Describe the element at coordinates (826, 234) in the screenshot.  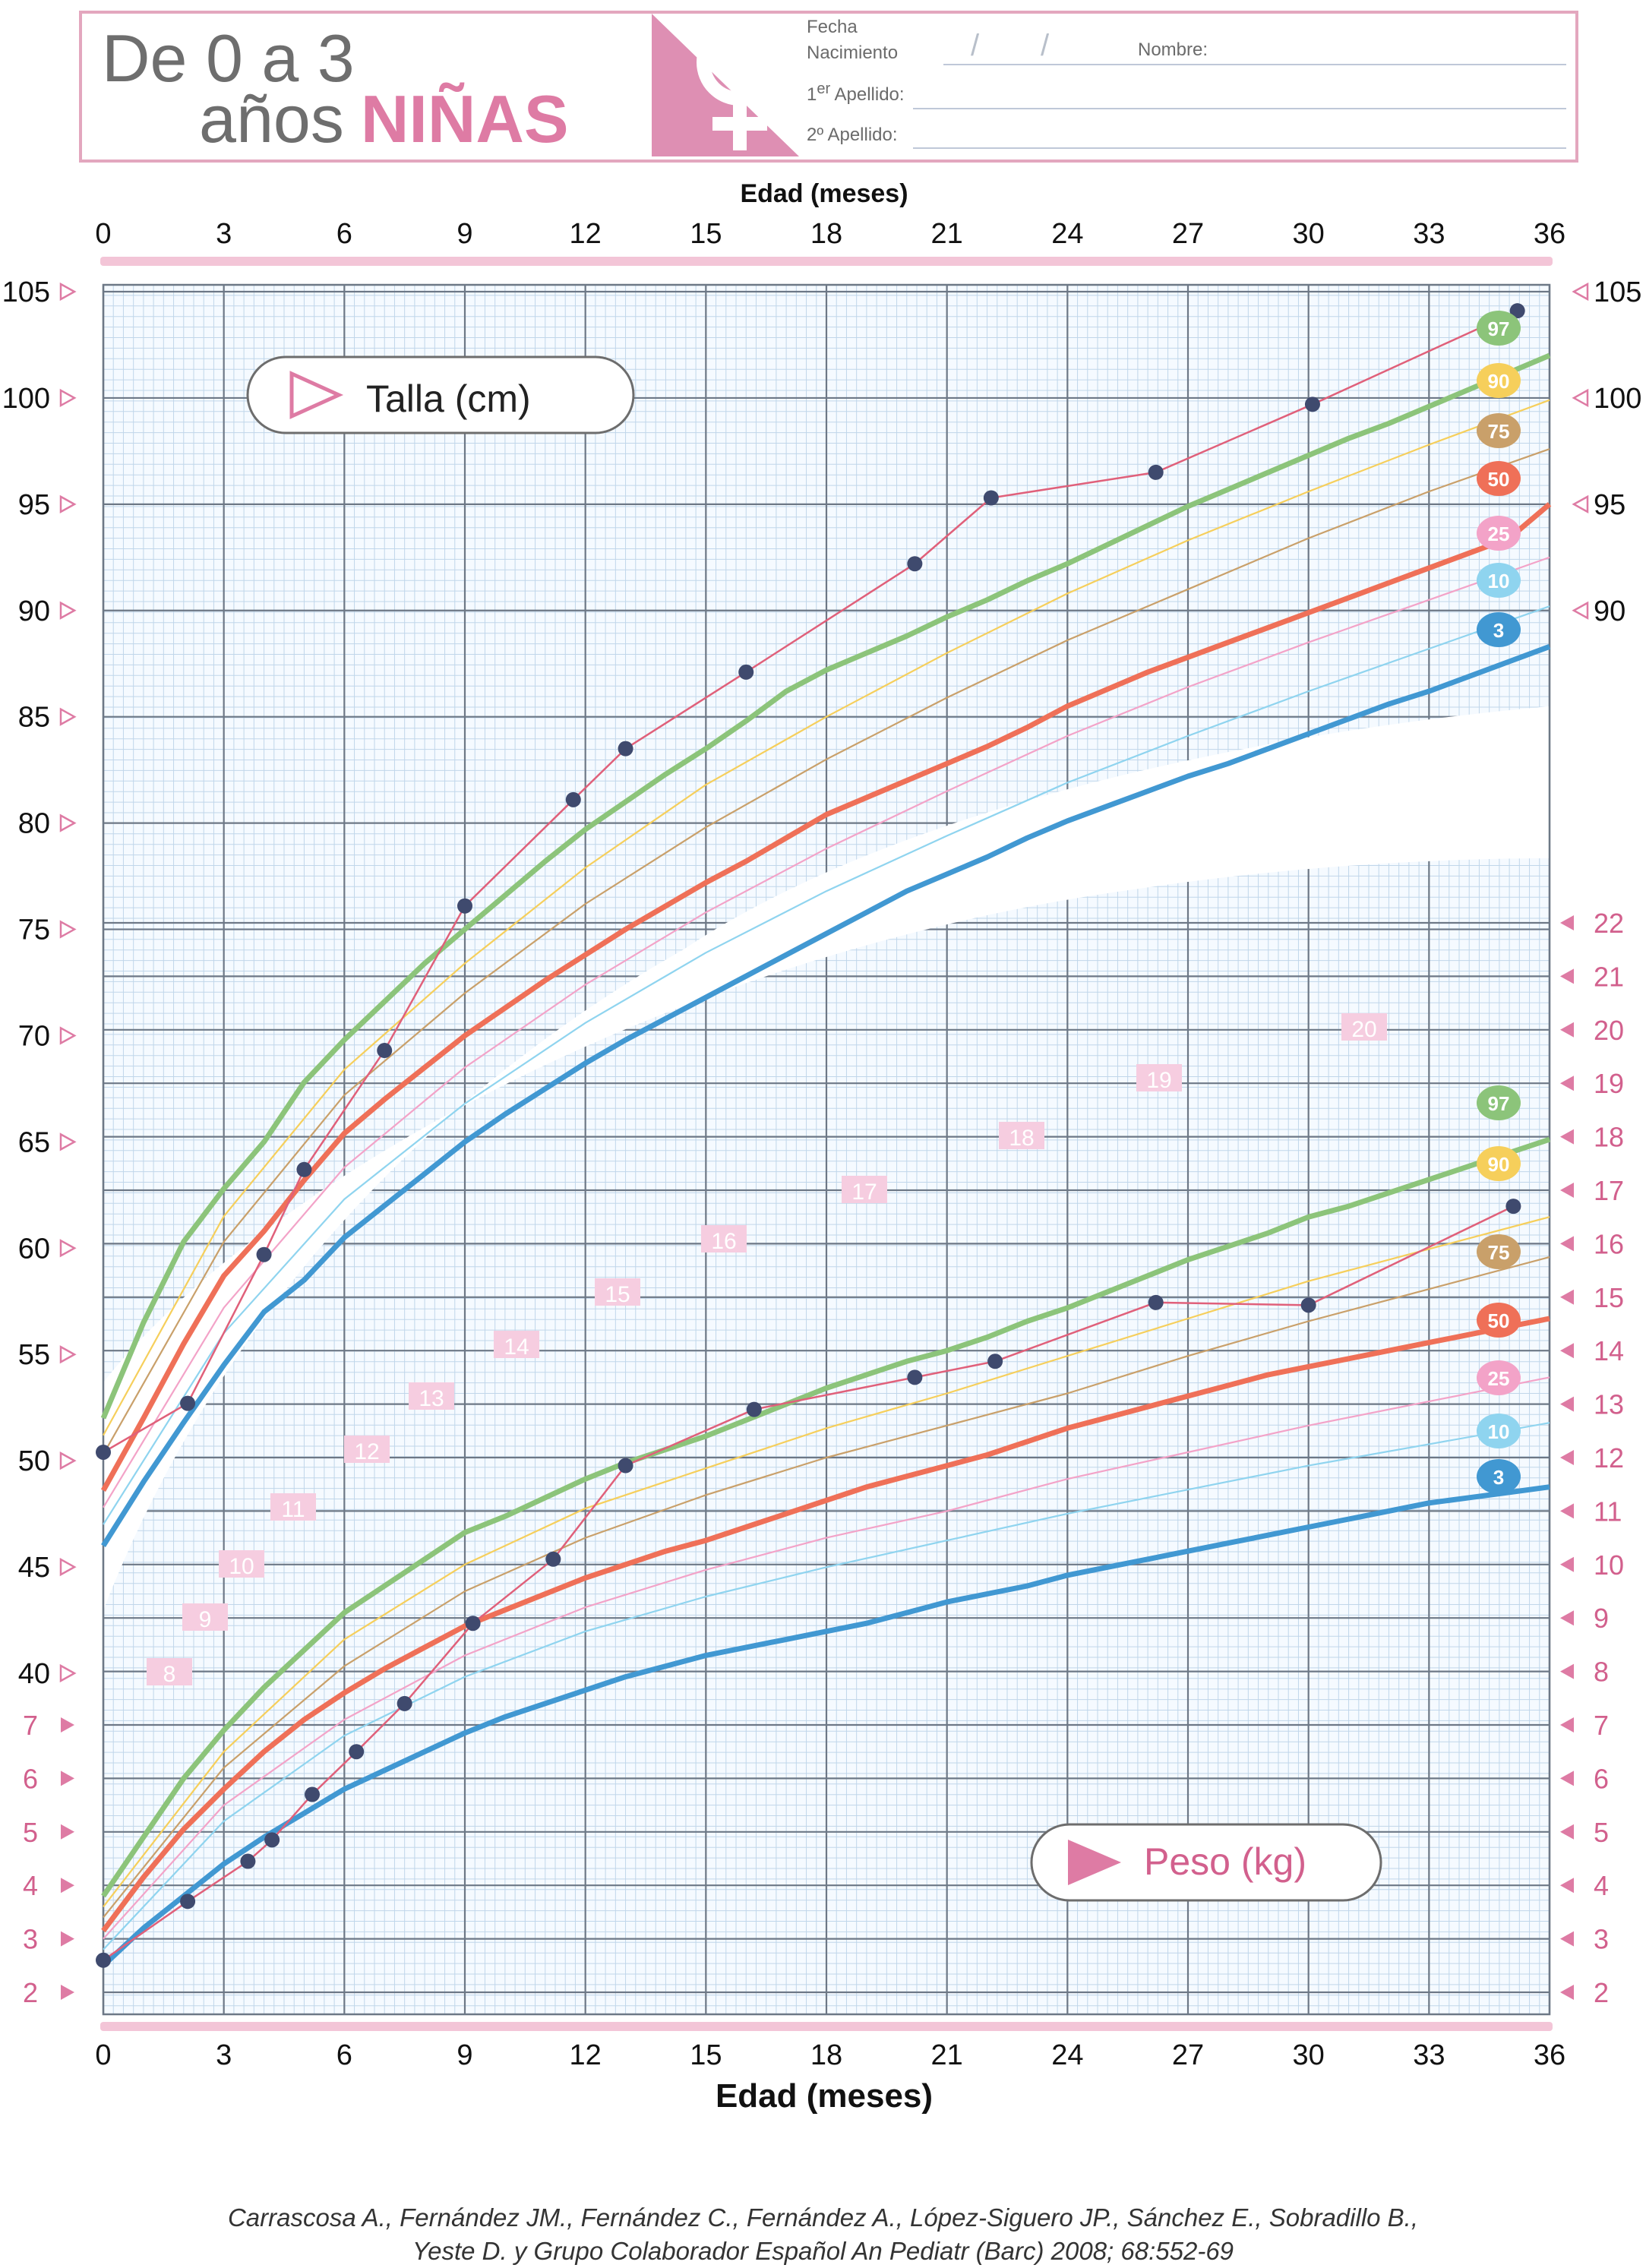
I see `x-tick-label-top: 18` at that location.